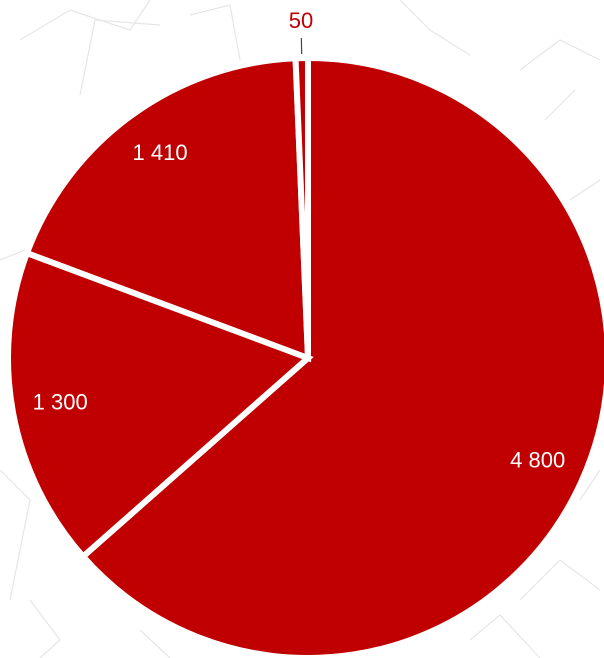  I want to click on data-label-3: 50, so click(301, 20).